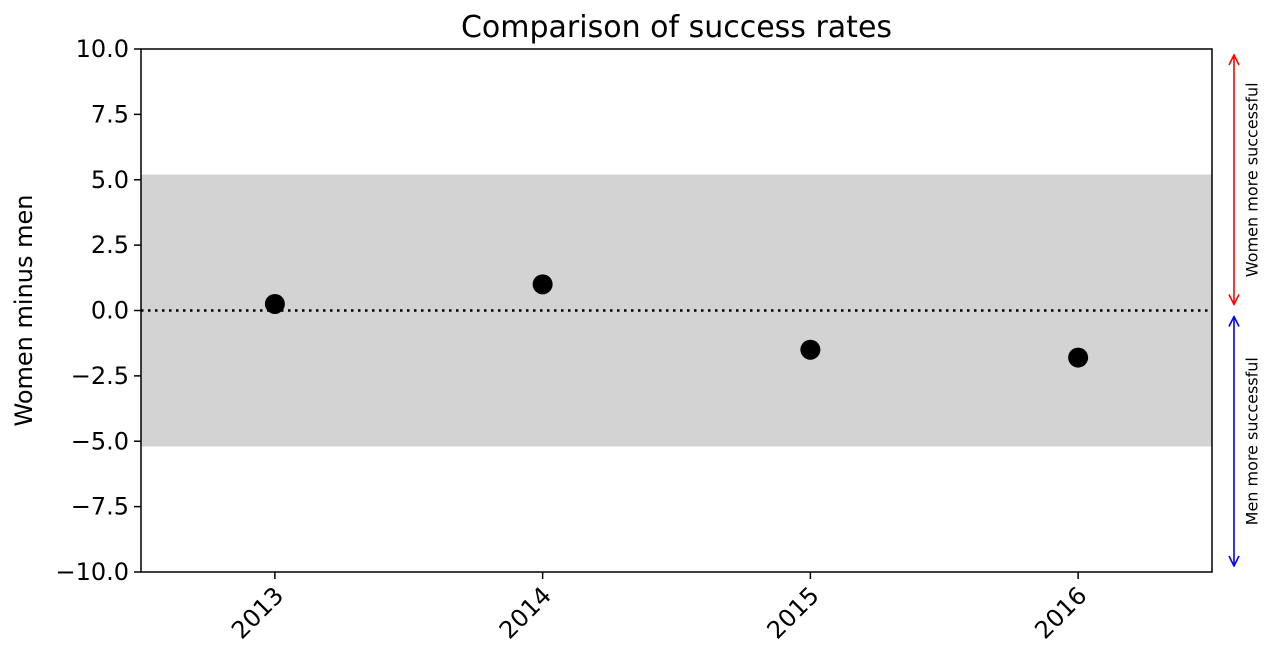 Image resolution: width=1264 pixels, height=649 pixels. I want to click on women-more-successful-label: Women more successful, so click(1252, 179).